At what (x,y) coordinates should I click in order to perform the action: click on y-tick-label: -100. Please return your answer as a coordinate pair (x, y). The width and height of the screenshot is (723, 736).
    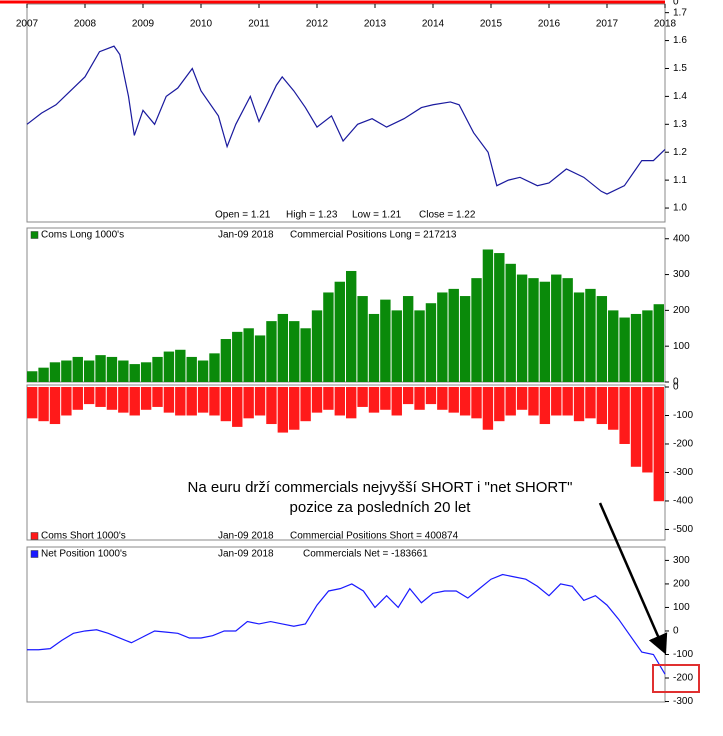
    Looking at the image, I should click on (683, 415).